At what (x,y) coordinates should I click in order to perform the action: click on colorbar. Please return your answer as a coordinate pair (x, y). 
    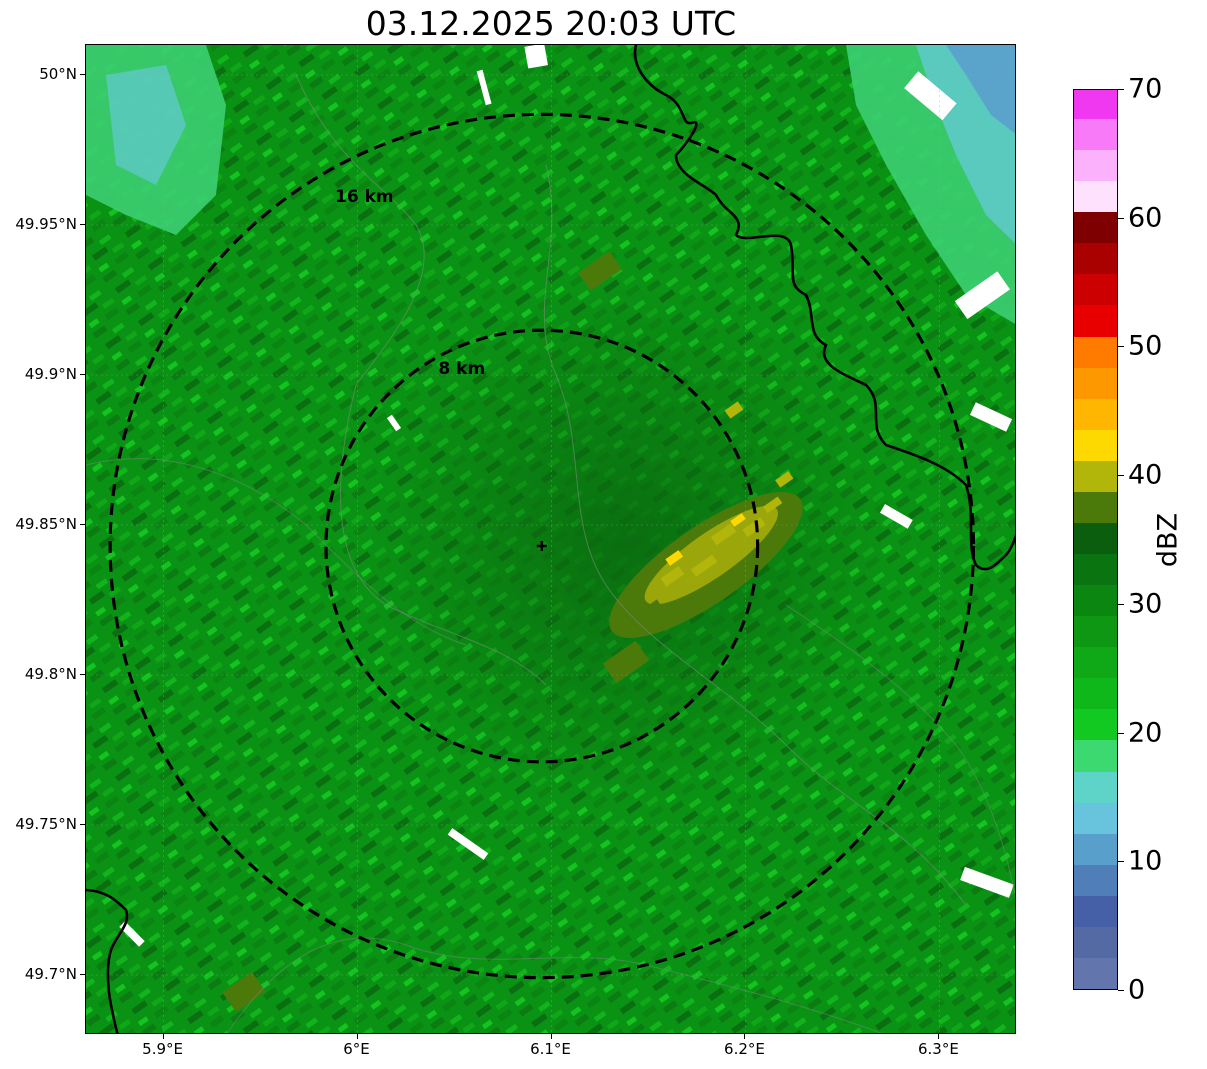
    Looking at the image, I should click on (1095, 539).